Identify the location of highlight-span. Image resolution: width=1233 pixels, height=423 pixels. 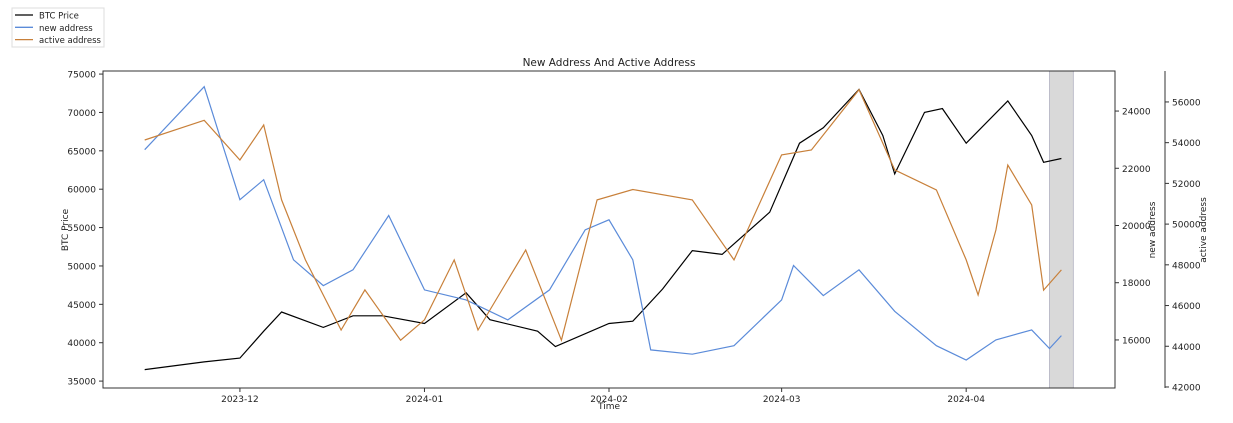
(1061, 229).